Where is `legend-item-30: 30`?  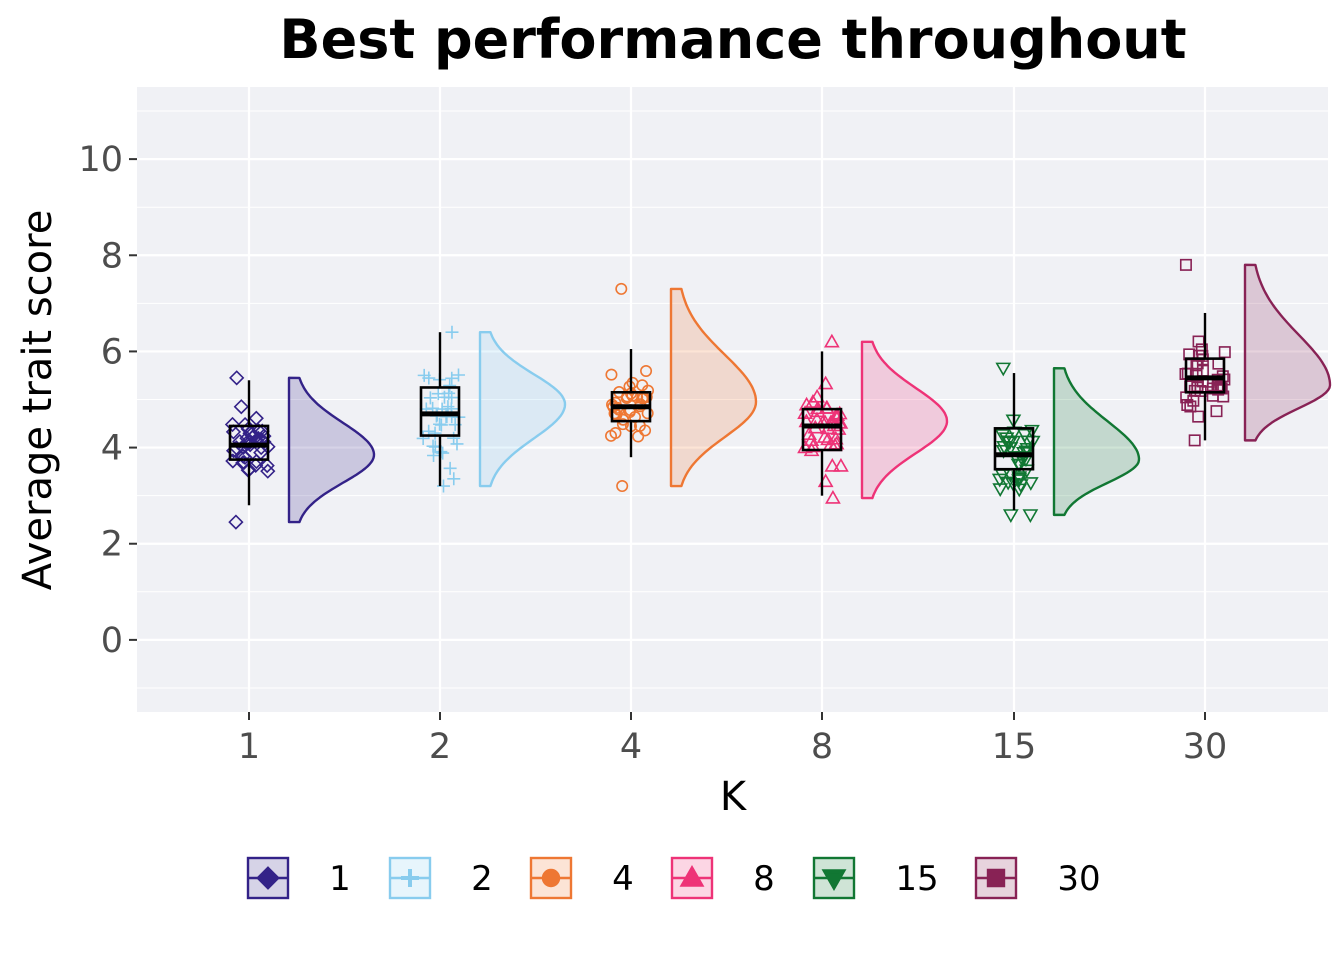 legend-item-30: 30 is located at coordinates (1037, 878).